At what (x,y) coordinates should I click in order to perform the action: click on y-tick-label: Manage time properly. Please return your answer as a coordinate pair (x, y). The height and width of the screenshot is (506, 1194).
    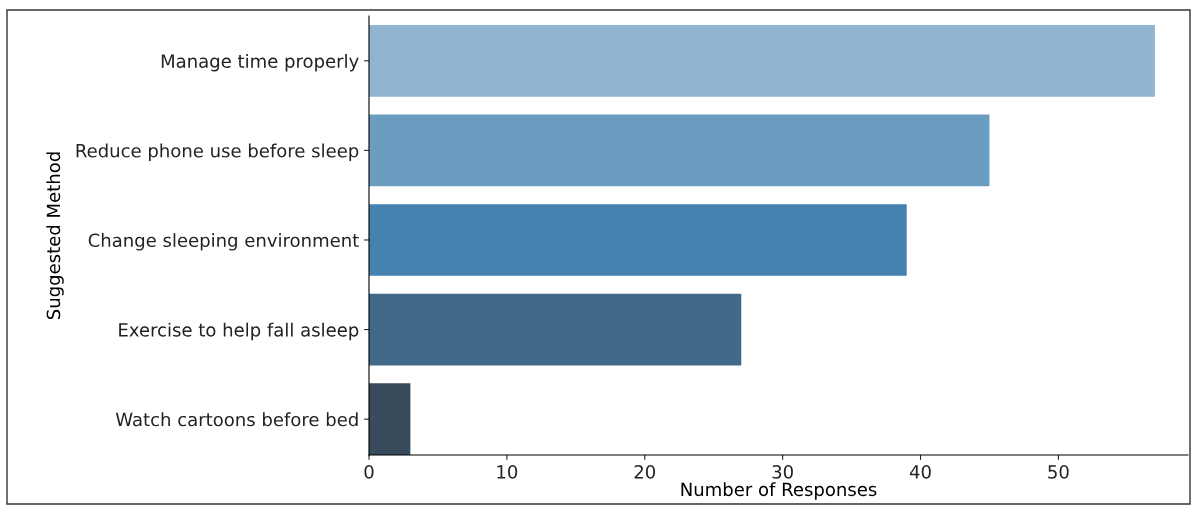
    Looking at the image, I should click on (260, 62).